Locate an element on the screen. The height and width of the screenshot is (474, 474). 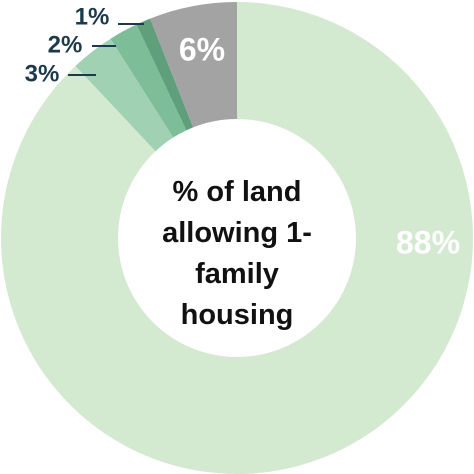
value-label: 6% is located at coordinates (202, 49).